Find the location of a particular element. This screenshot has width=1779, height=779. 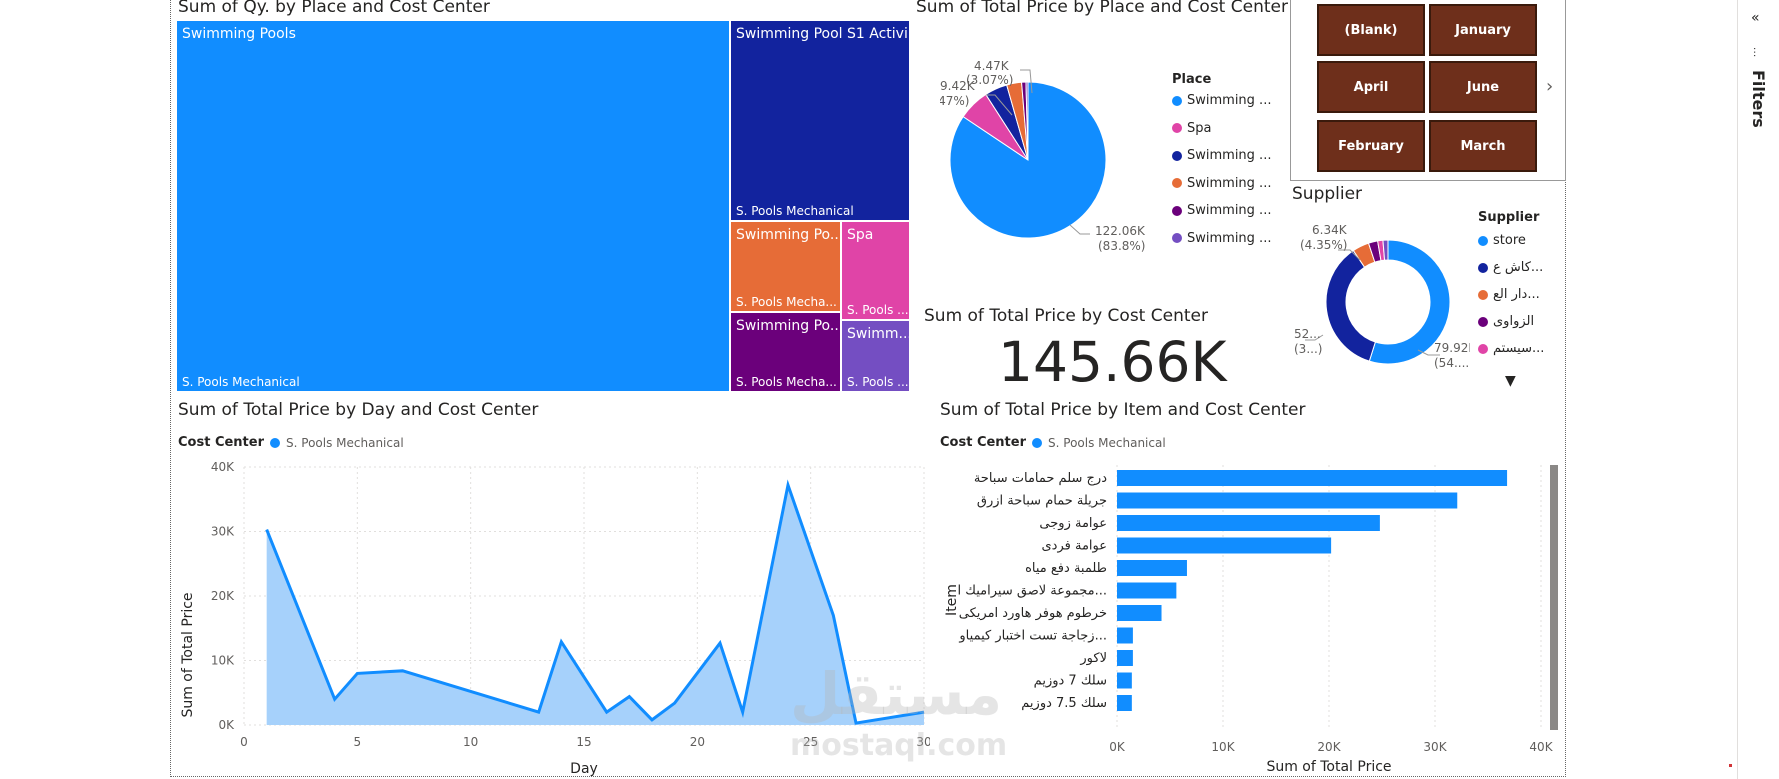

treemap-tile-sublabel: S. Pools Mechanical is located at coordinates (795, 211).